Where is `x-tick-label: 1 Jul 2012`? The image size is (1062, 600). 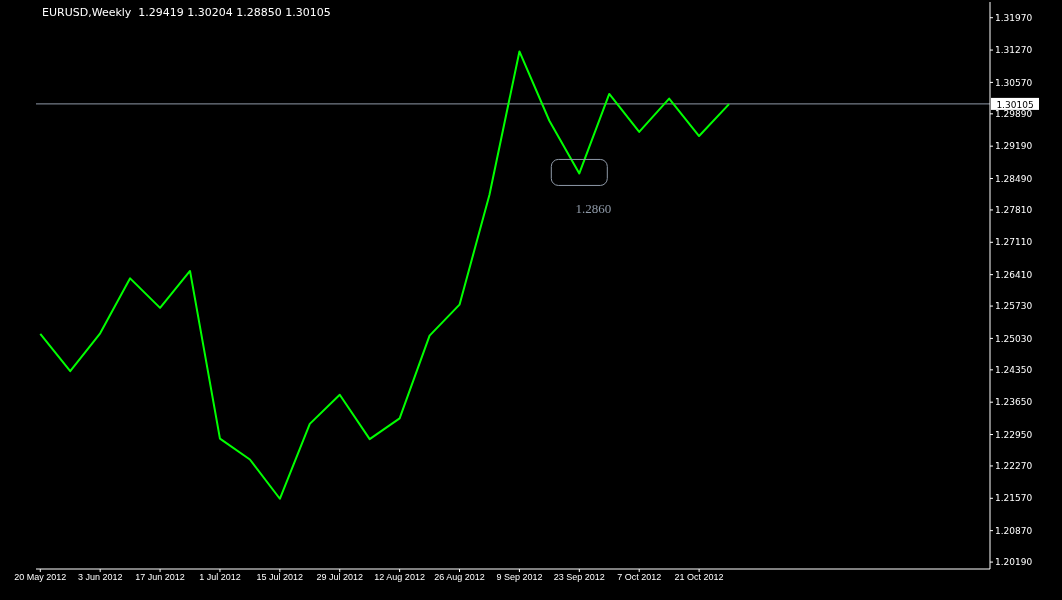
x-tick-label: 1 Jul 2012 is located at coordinates (220, 577).